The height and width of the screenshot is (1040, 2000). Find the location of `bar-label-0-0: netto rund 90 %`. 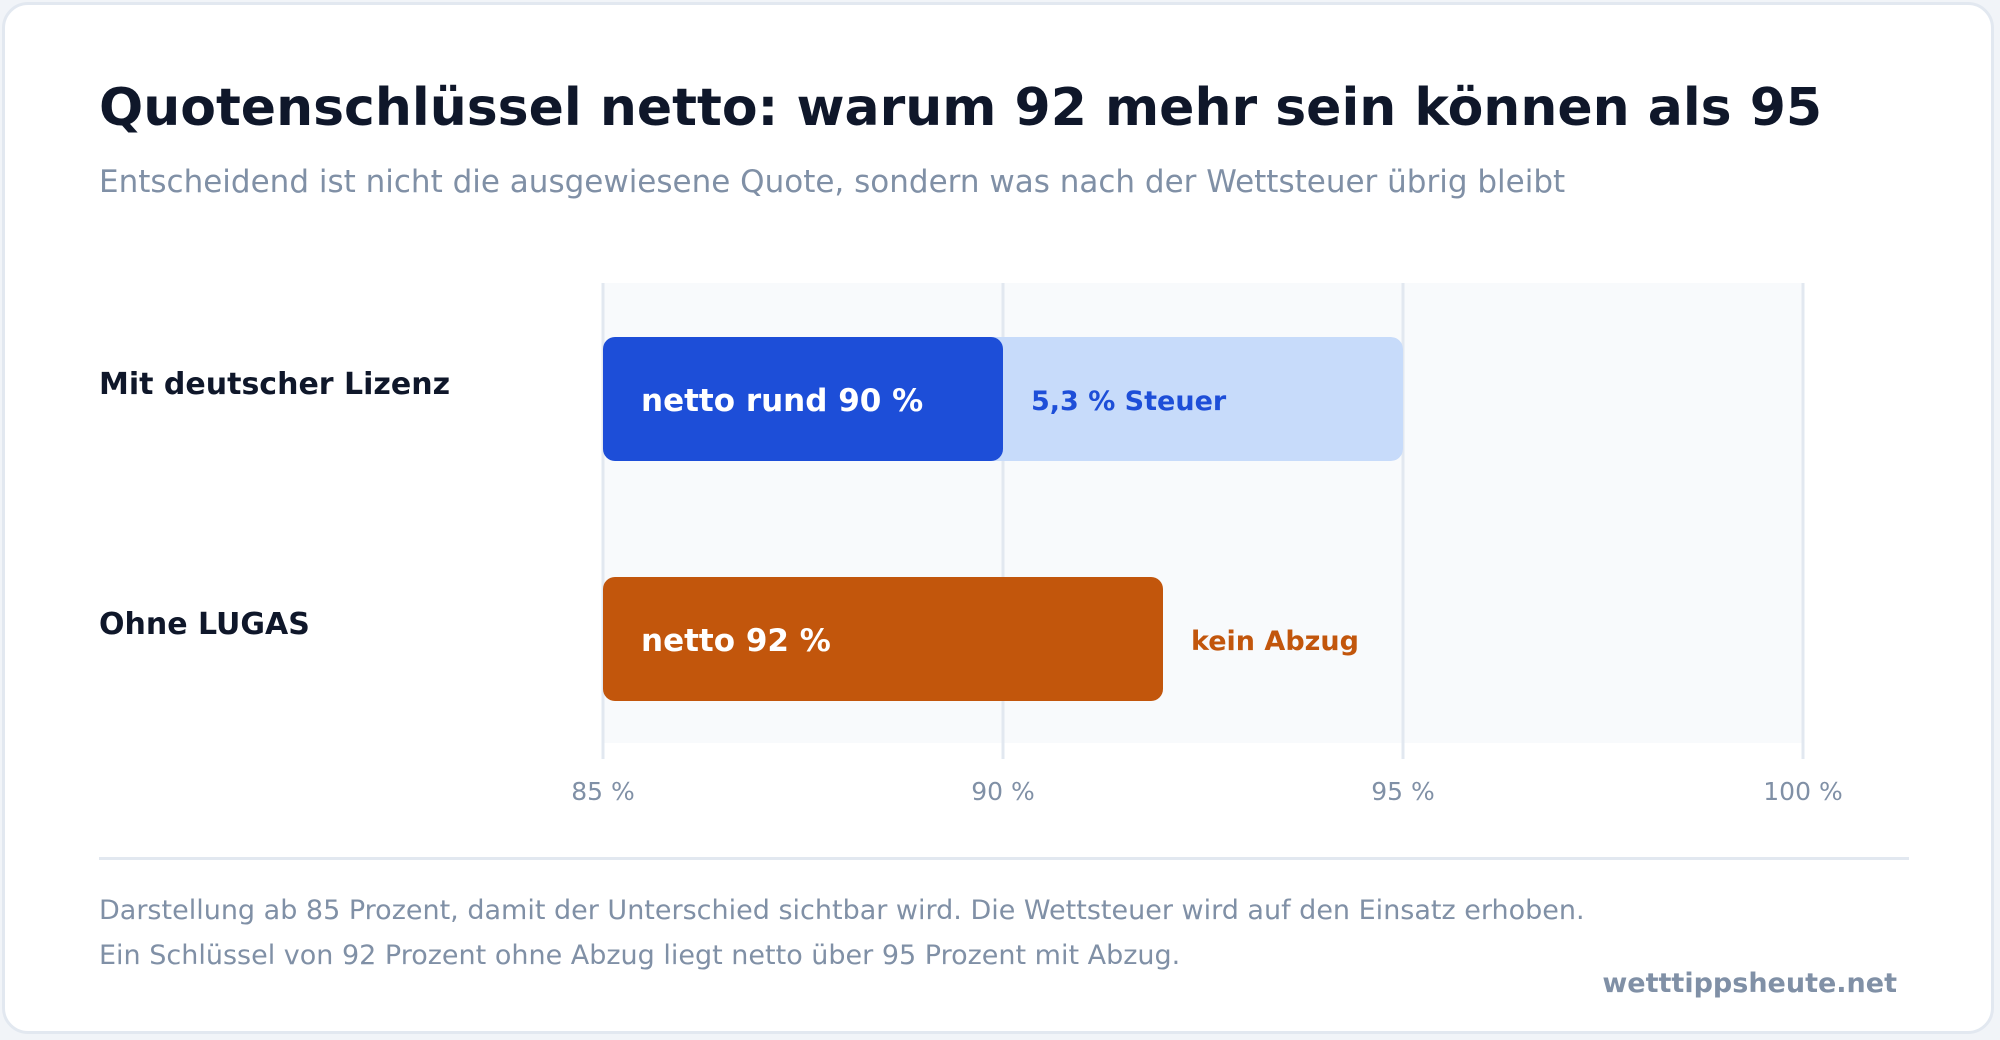

bar-label-0-0: netto rund 90 % is located at coordinates (782, 401).